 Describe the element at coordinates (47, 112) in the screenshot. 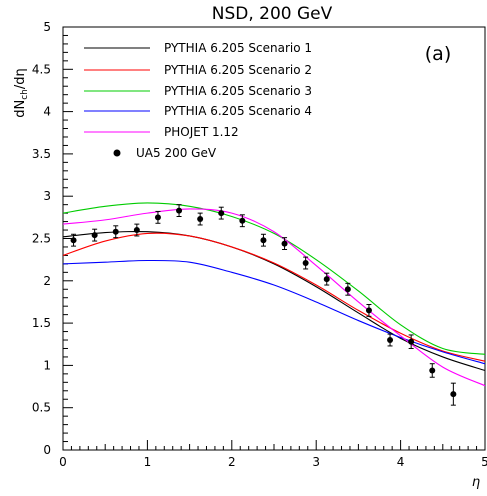

I see `y-tick-label: 4` at that location.